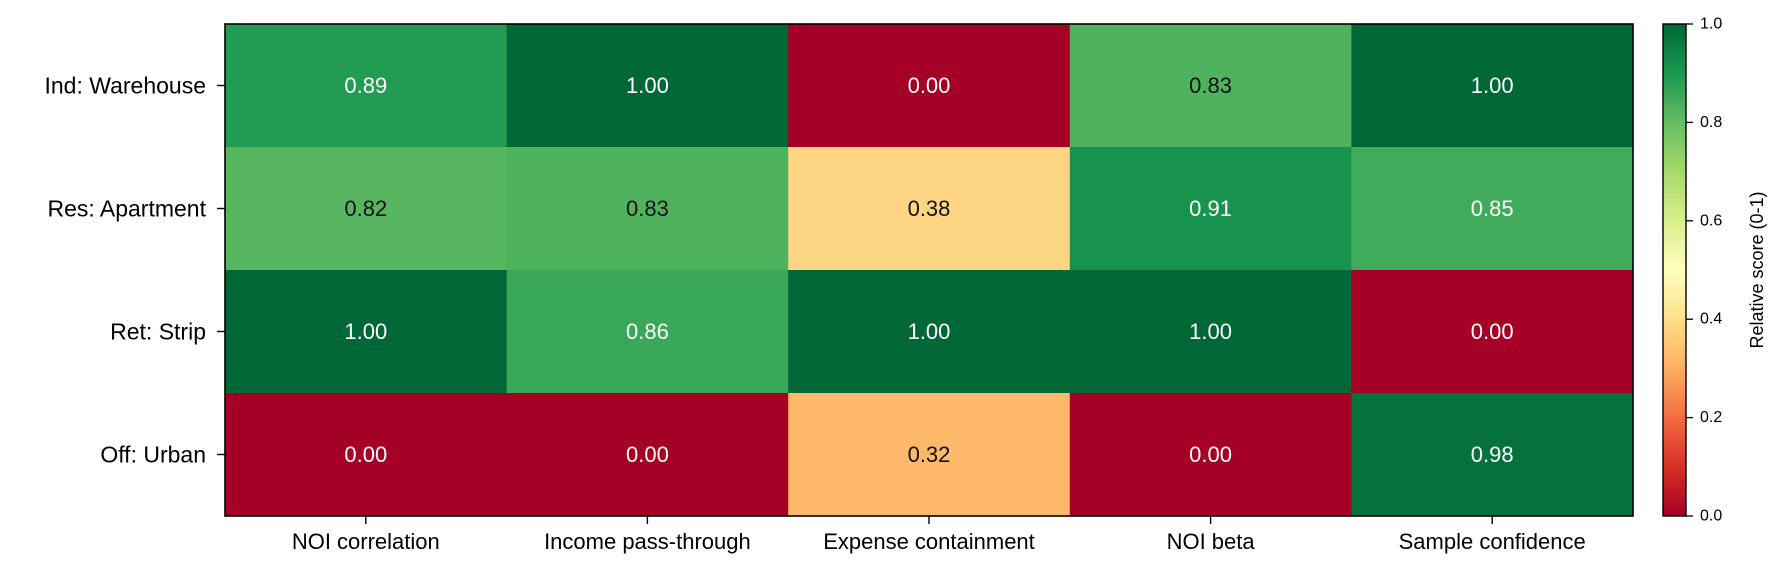 The height and width of the screenshot is (578, 1780). Describe the element at coordinates (1211, 541) in the screenshot. I see `x-tick-label: NOI beta` at that location.